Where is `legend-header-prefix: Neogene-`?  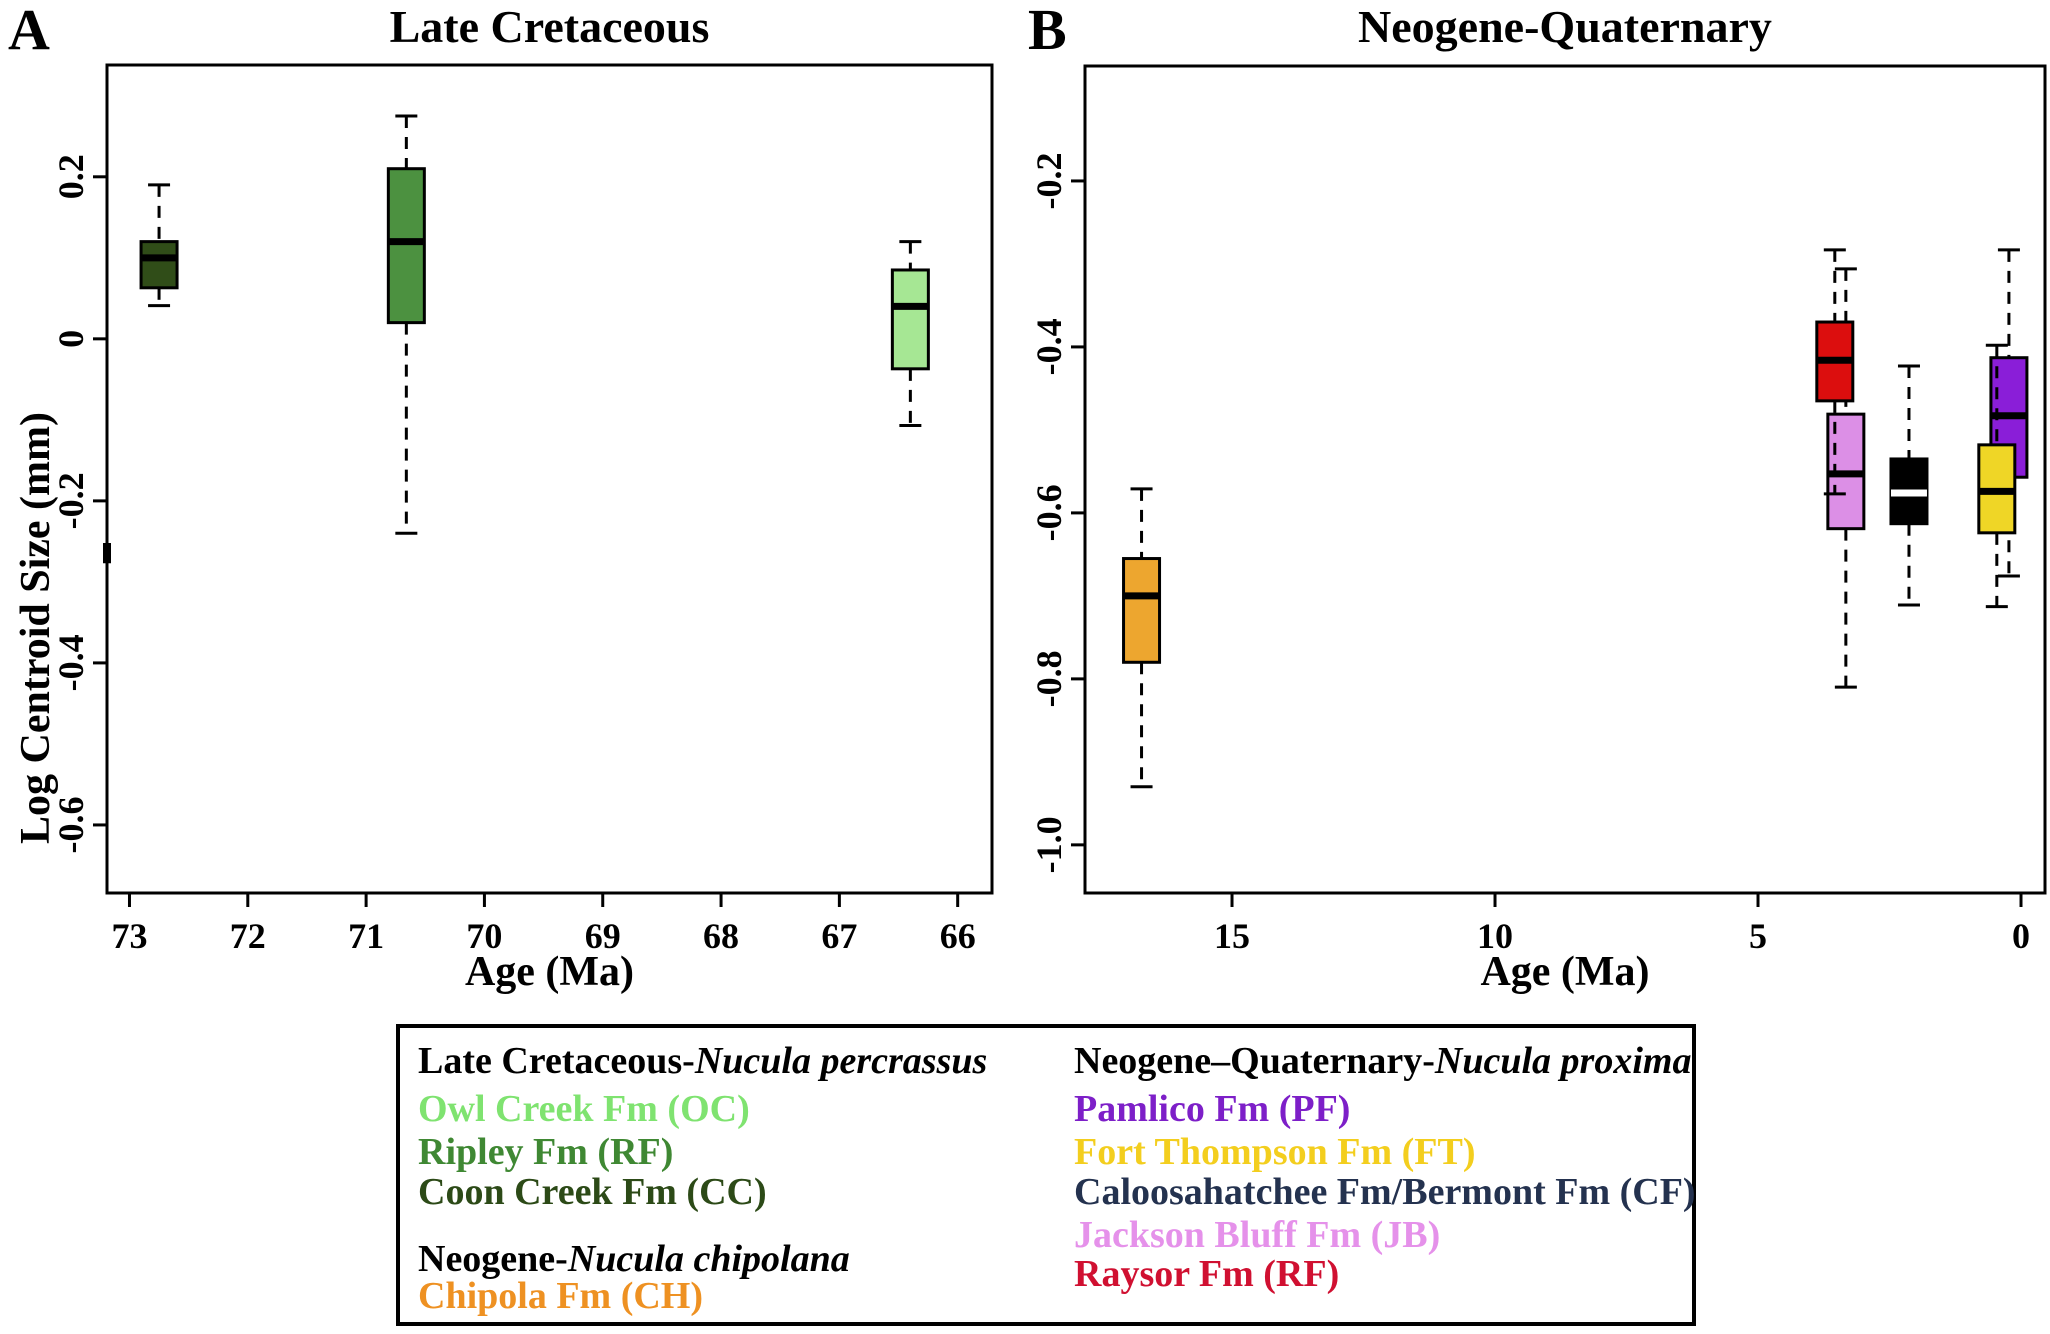
legend-header-prefix: Neogene- is located at coordinates (493, 1259).